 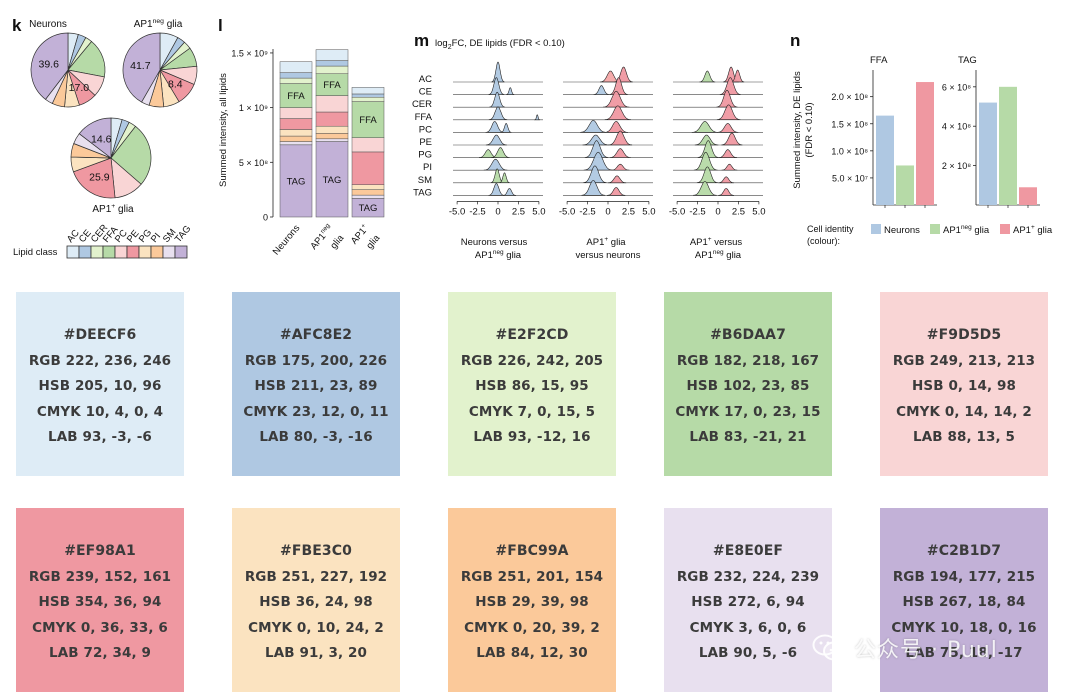 I want to click on m-row-label-FFA: FFA, so click(x=424, y=117).